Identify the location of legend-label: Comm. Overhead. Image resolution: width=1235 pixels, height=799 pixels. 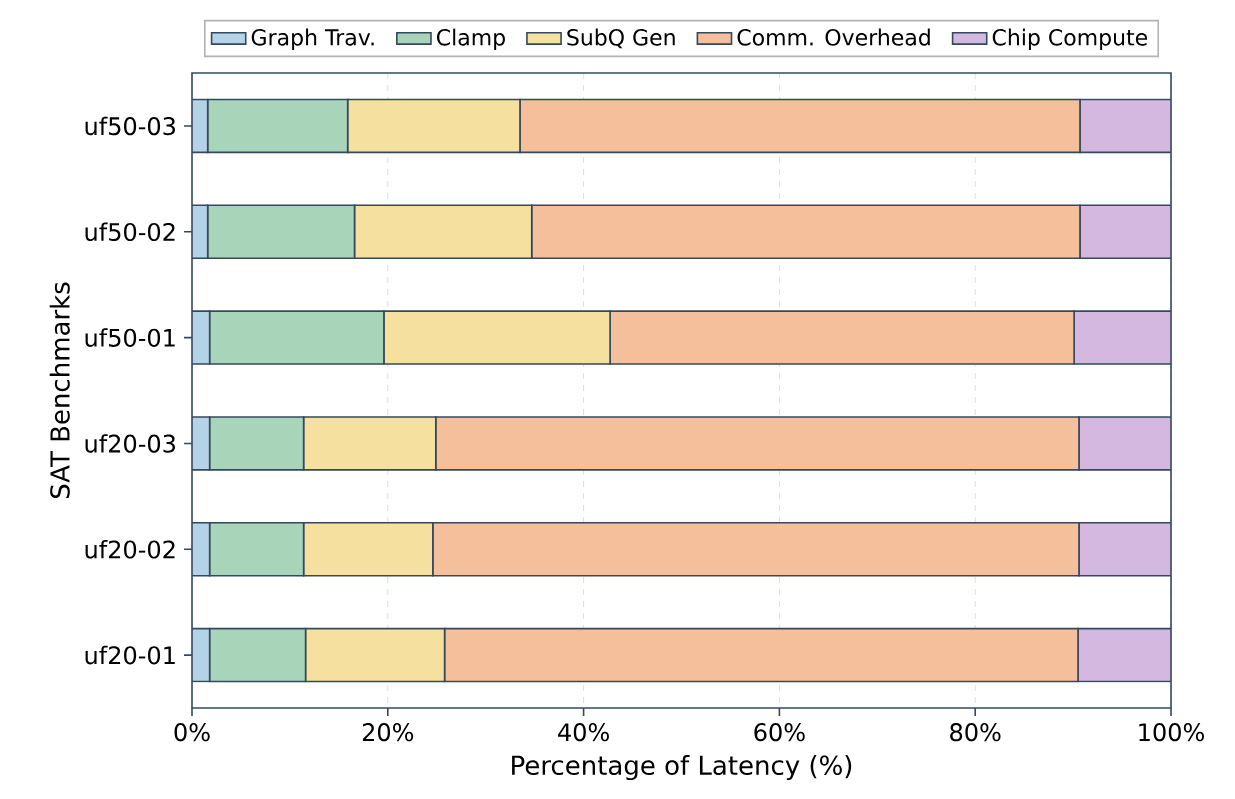
(833, 37).